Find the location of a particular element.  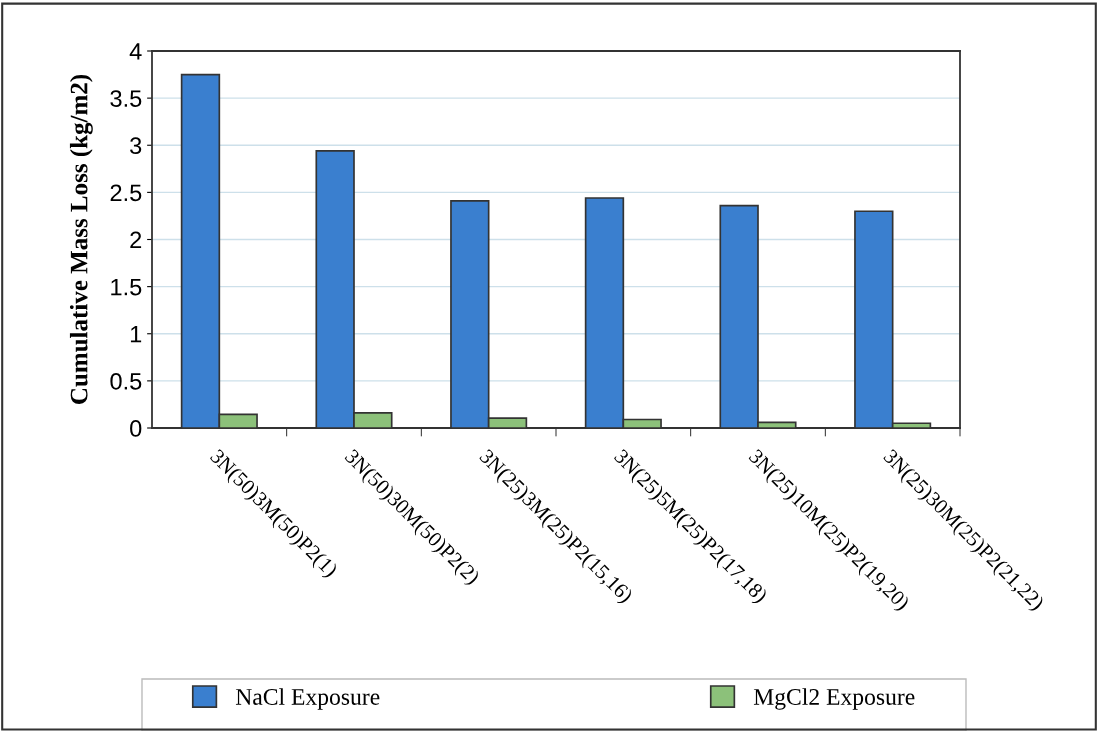

y-tick-label: 0.5 is located at coordinates (126, 381).